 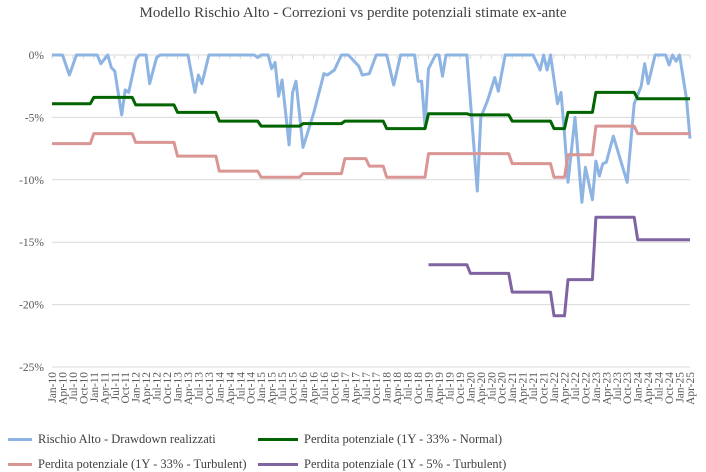 I want to click on x-tick-label: Oct-24, so click(x=670, y=388).